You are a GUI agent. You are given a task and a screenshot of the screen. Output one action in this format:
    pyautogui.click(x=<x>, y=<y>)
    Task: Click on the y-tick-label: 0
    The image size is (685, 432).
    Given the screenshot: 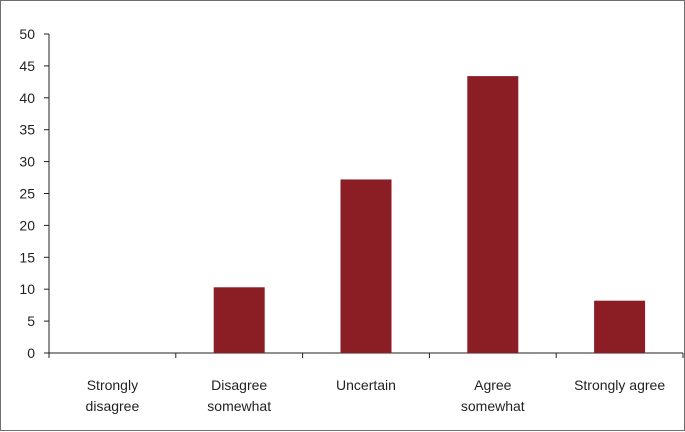 What is the action you would take?
    pyautogui.click(x=31, y=353)
    